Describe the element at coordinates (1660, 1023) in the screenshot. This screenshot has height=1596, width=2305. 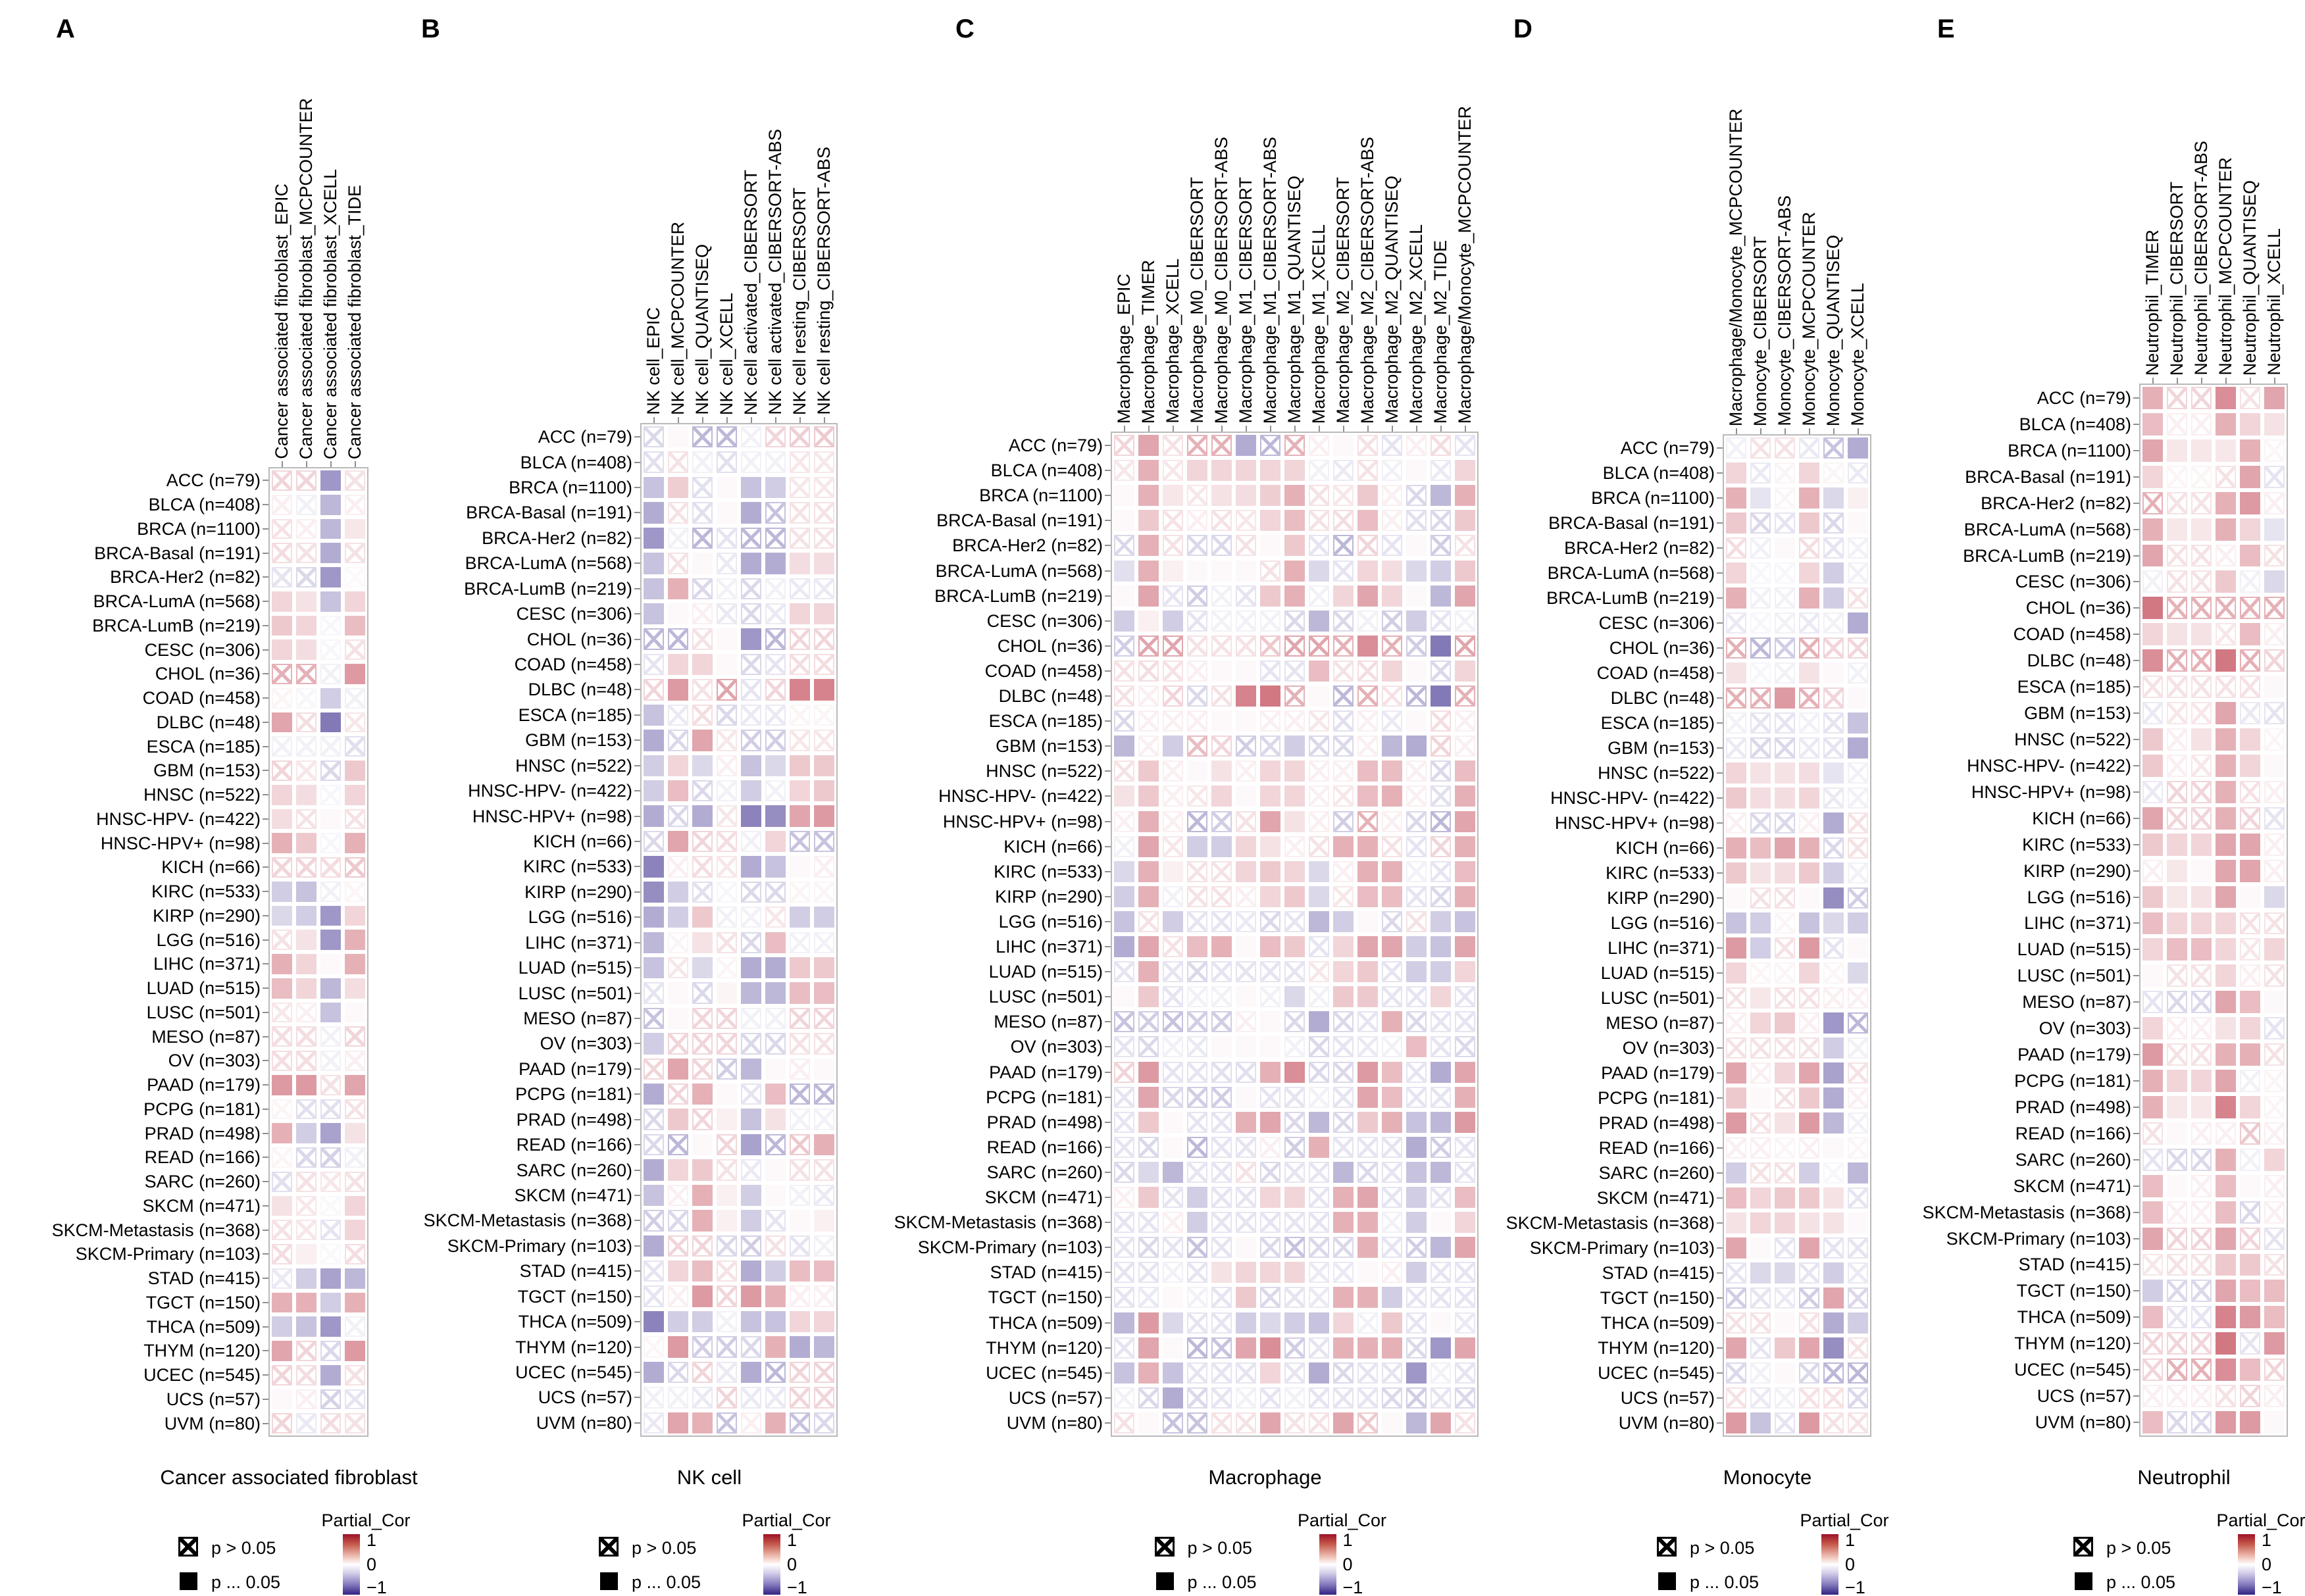
I see `row-label: MESO (n=87)` at that location.